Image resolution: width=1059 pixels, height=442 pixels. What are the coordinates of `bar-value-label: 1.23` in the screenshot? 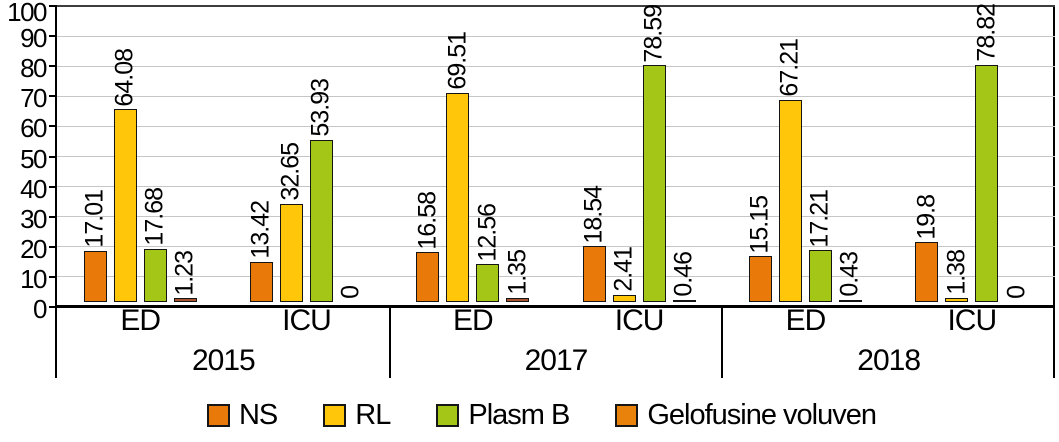 It's located at (185, 273).